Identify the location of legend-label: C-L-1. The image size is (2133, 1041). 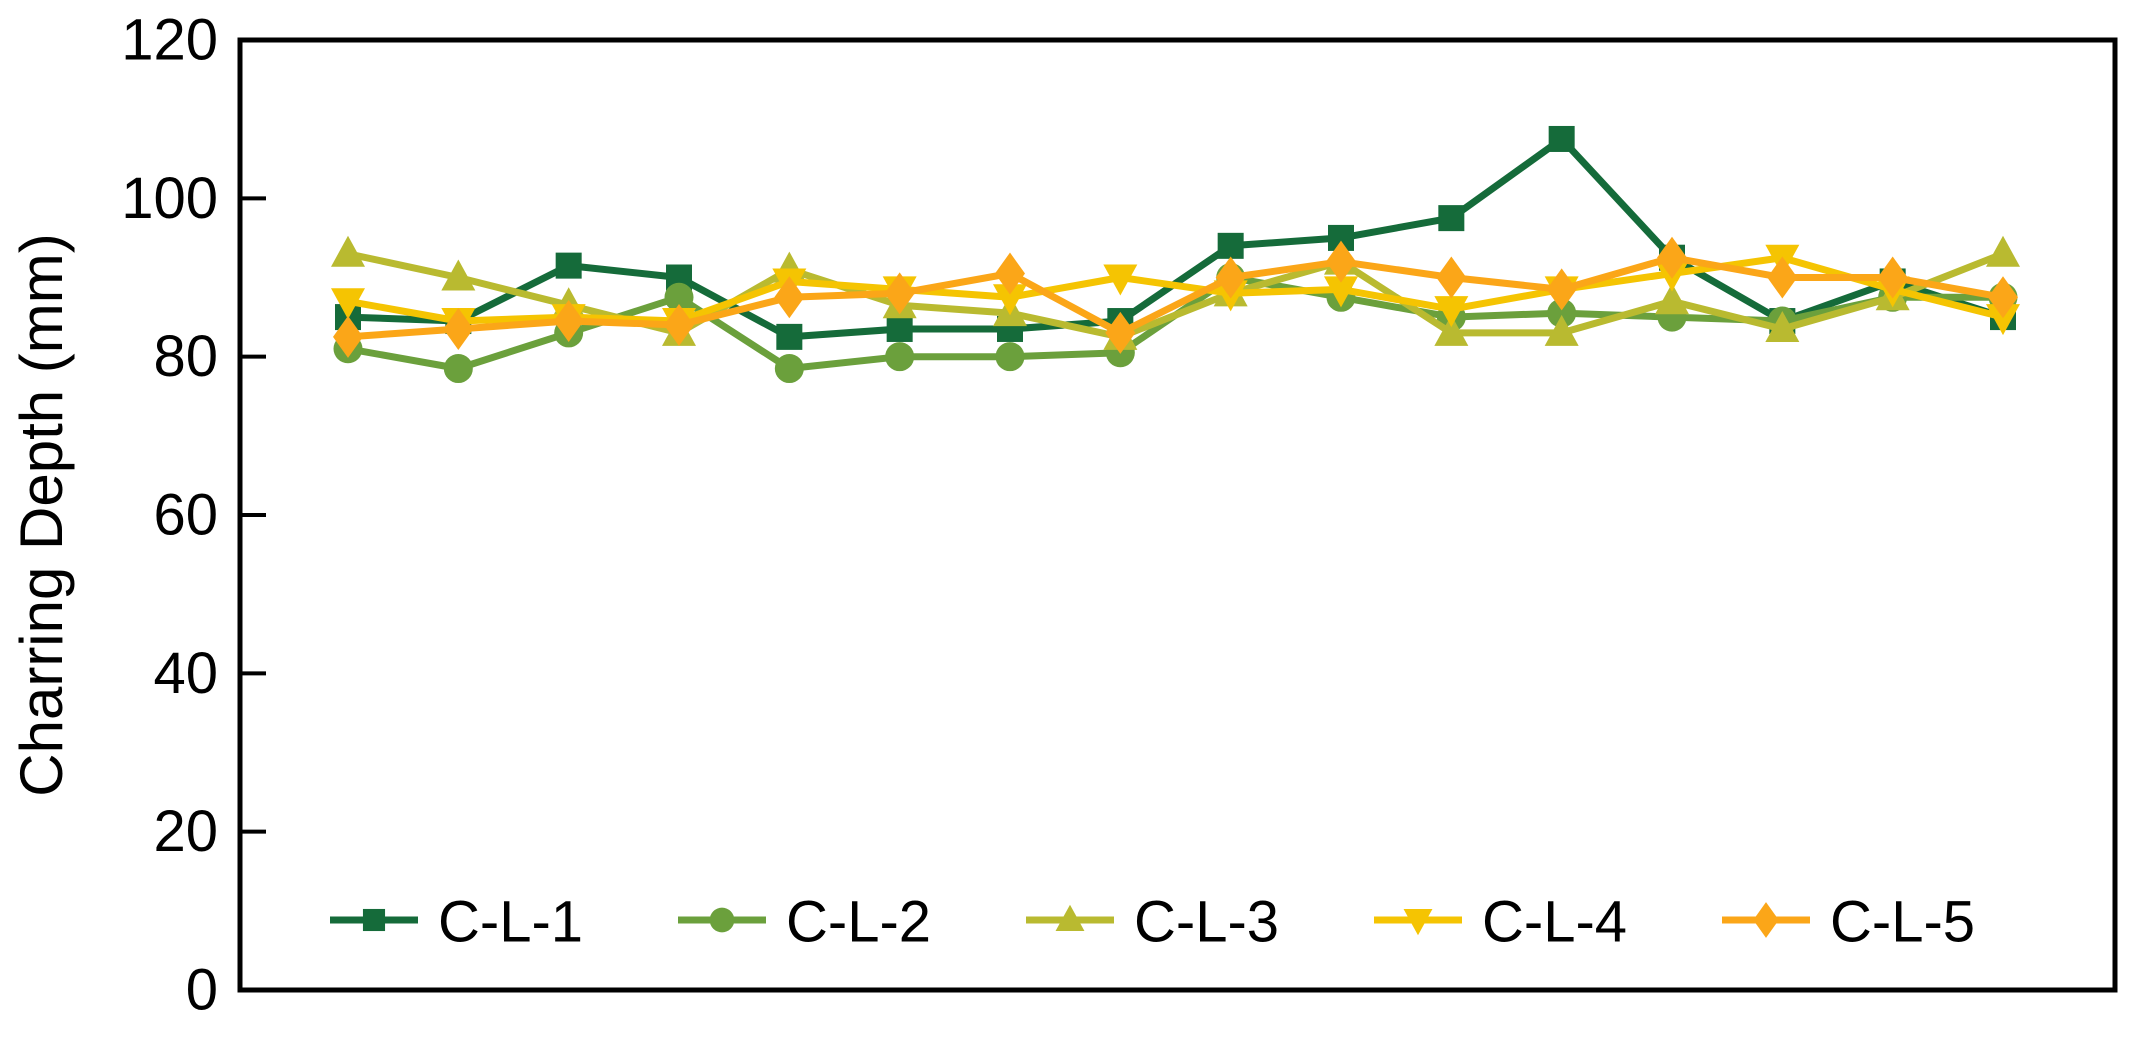
(510, 922).